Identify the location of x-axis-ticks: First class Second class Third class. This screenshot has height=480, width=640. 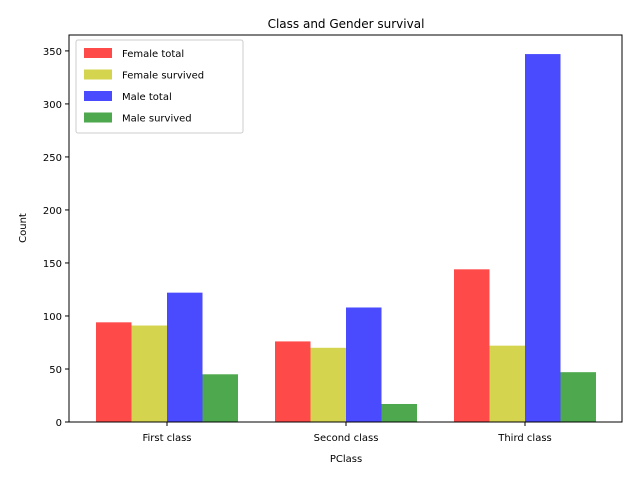
(347, 433).